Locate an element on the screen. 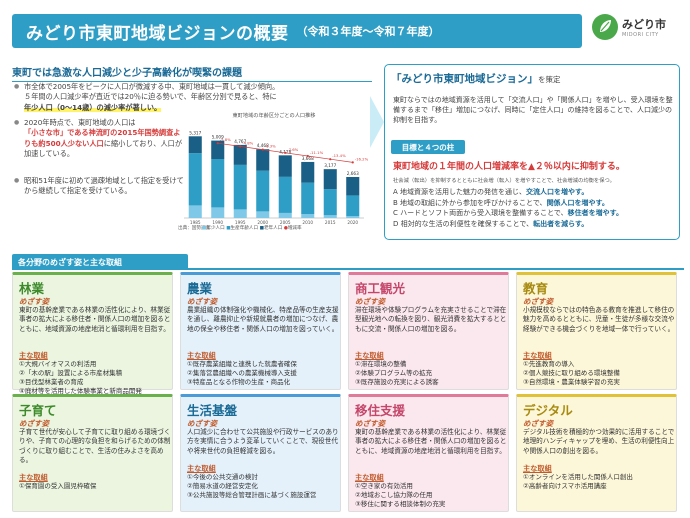 Image resolution: width=690 pixels, height=518 pixels. chart-x-label: 2015 is located at coordinates (330, 222).